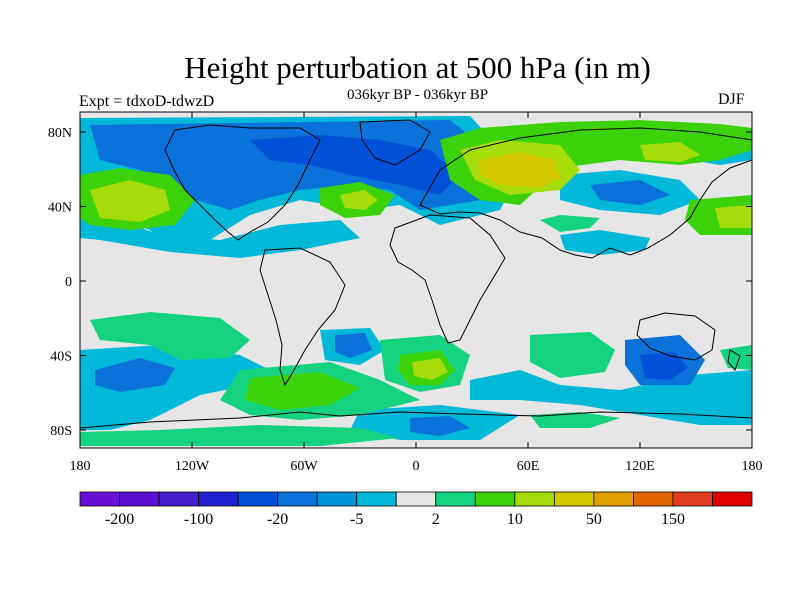 The height and width of the screenshot is (600, 800). Describe the element at coordinates (220, 236) in the screenshot. I see `pacific-tropical-cyan-field` at that location.